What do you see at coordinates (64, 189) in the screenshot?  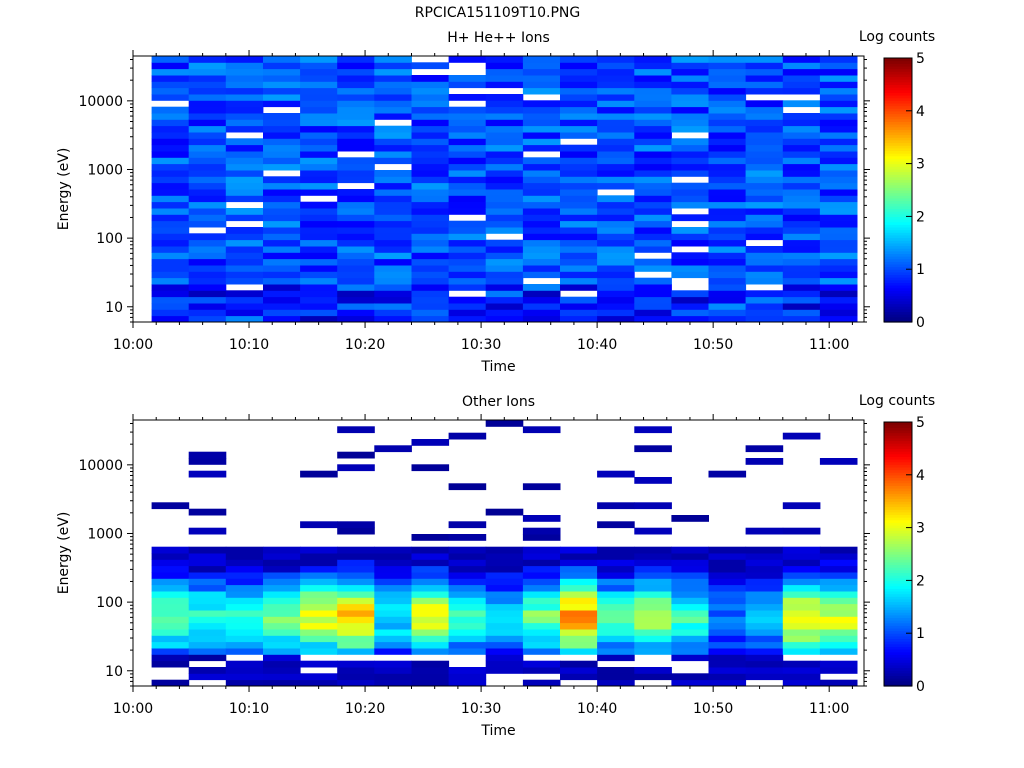 I see `y-axis-label: Energy (eV)` at bounding box center [64, 189].